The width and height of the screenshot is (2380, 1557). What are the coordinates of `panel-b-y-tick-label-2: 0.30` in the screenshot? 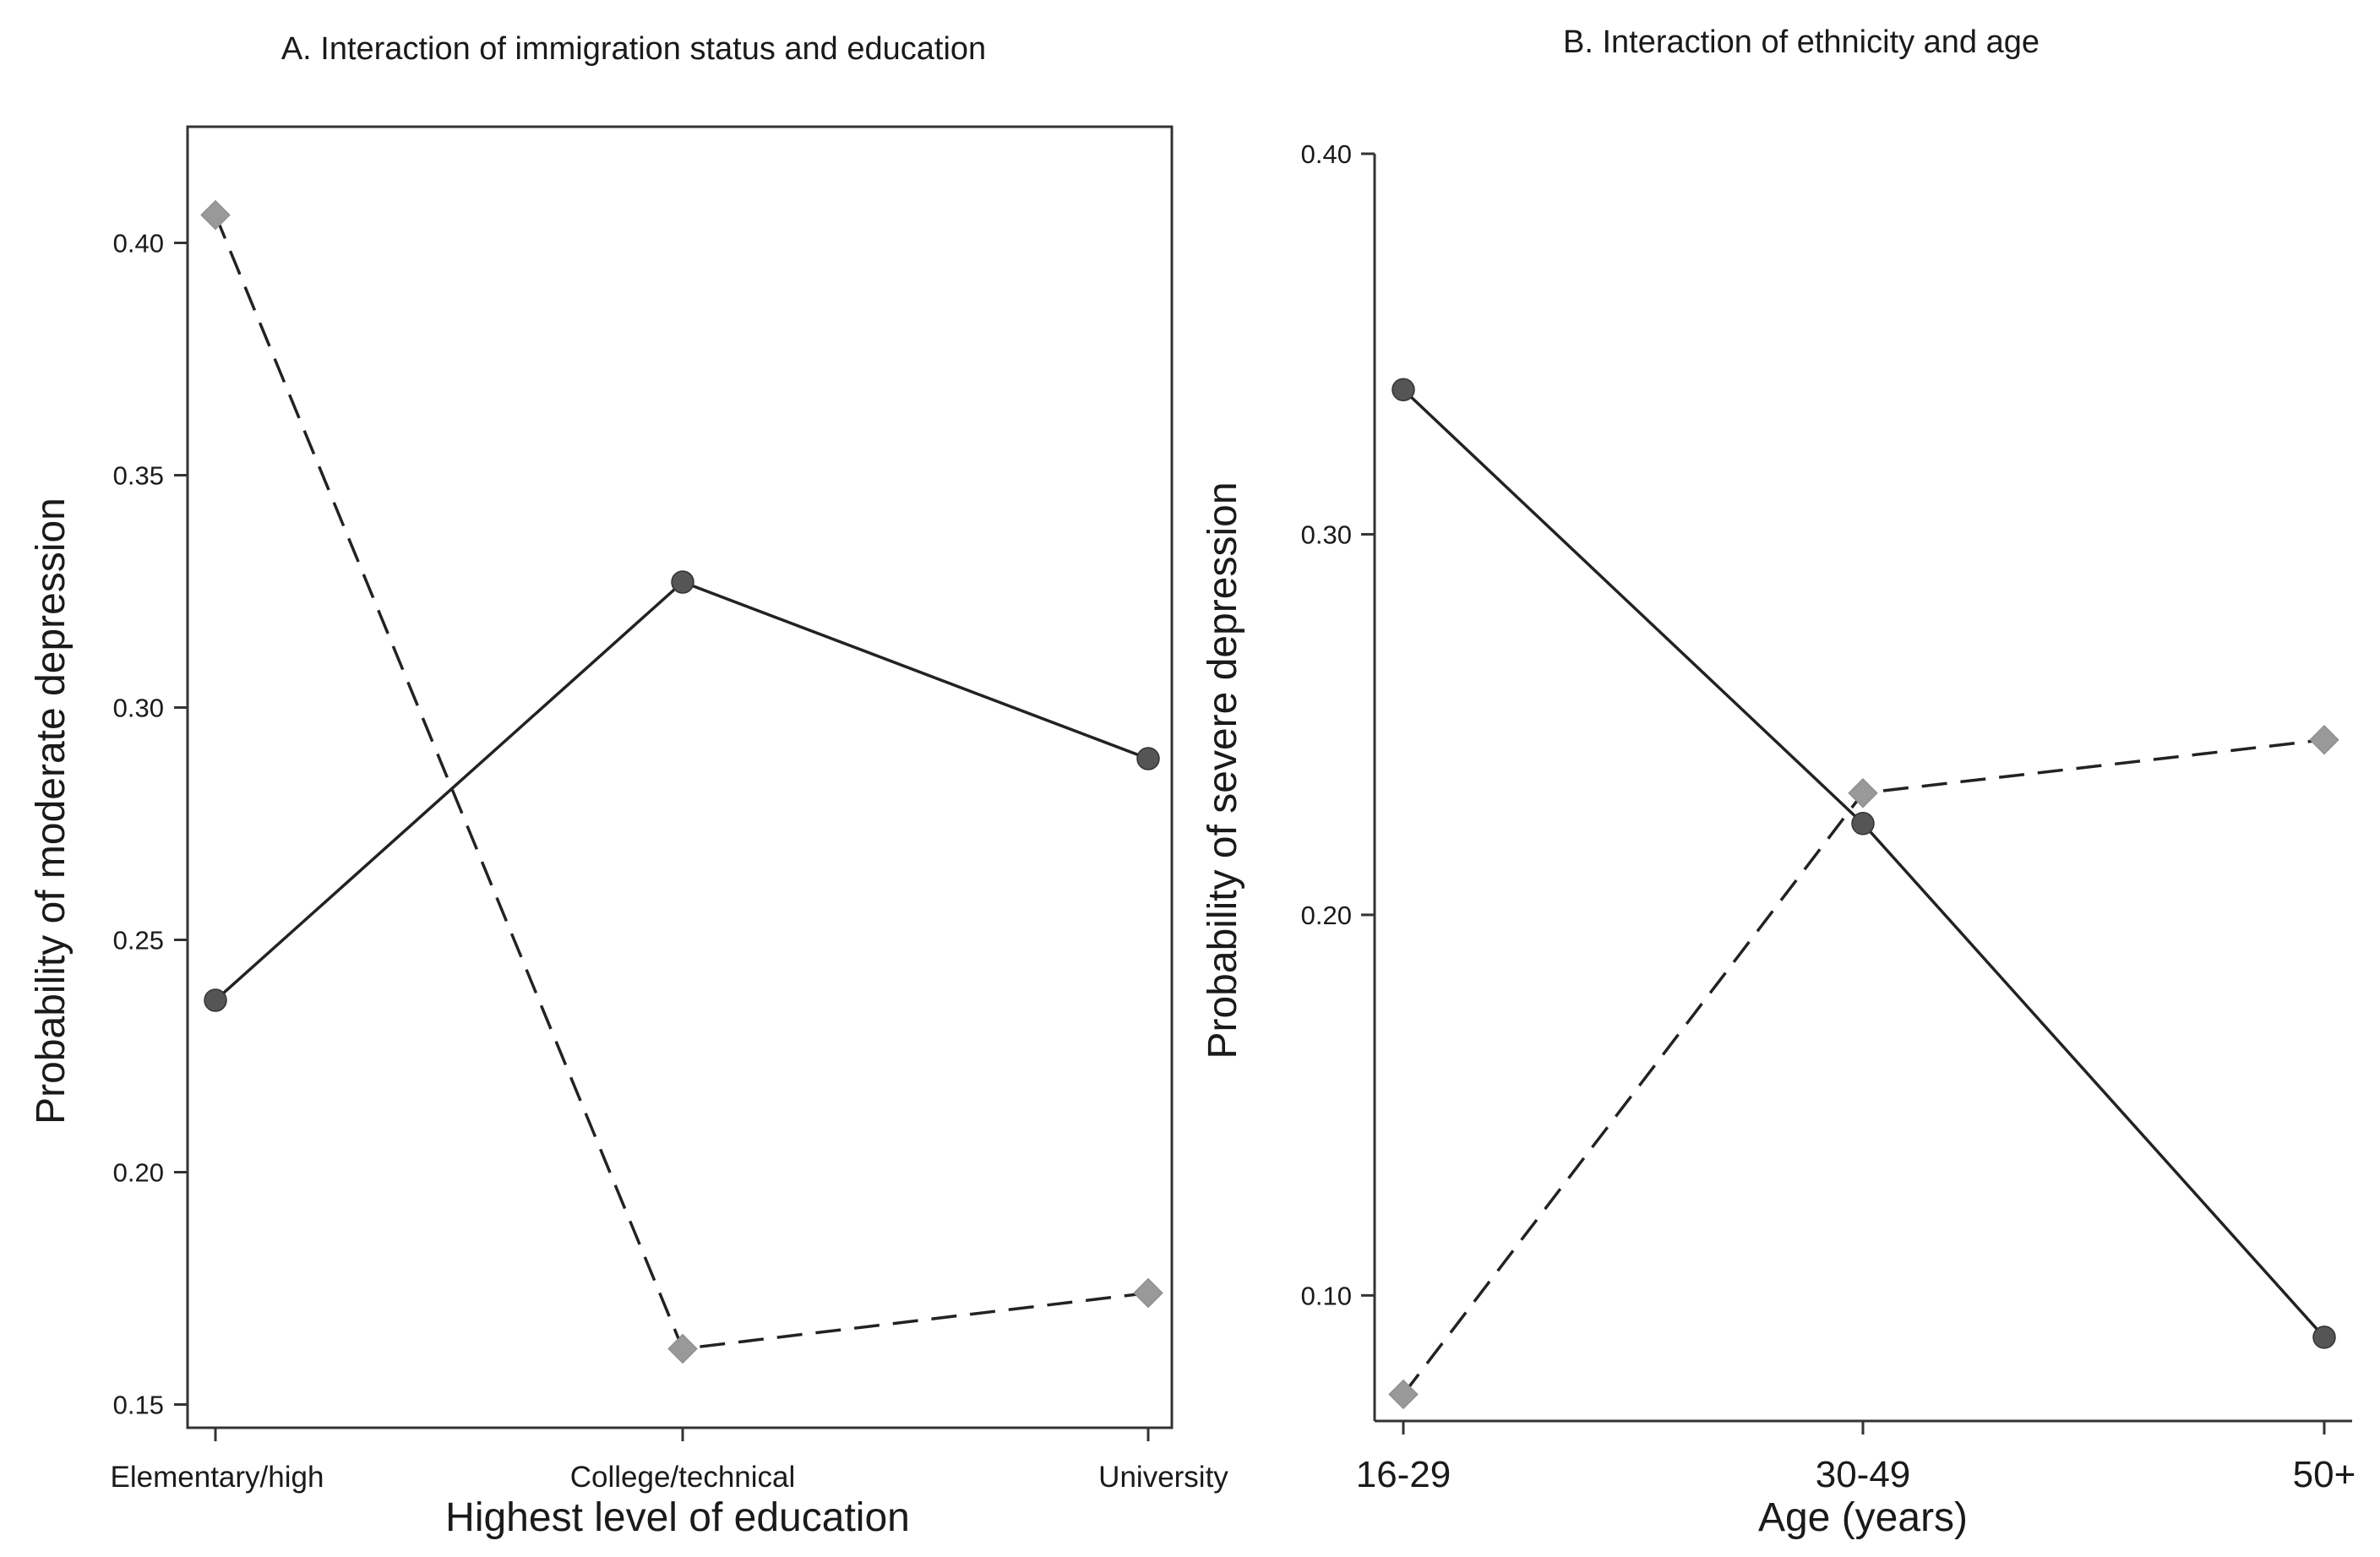 It's located at (1326, 534).